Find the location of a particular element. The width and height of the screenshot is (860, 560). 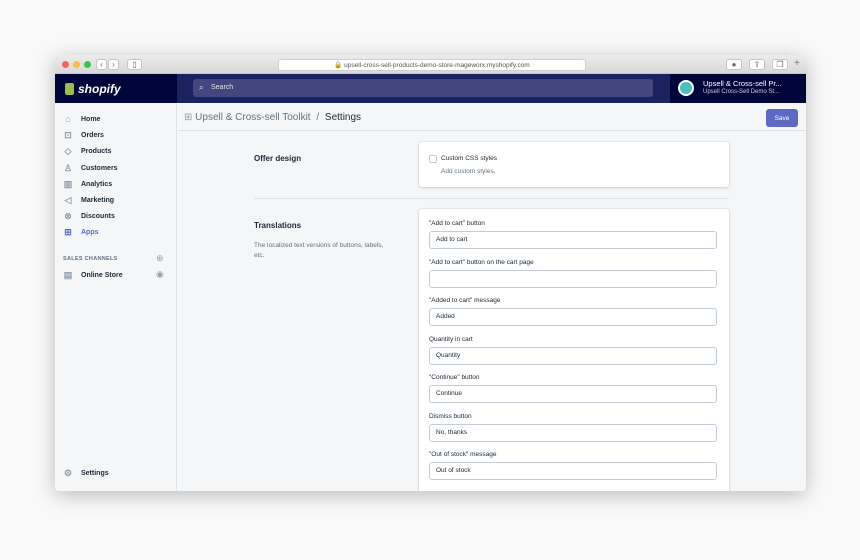

custom-css-checkbox is located at coordinates (433, 159).